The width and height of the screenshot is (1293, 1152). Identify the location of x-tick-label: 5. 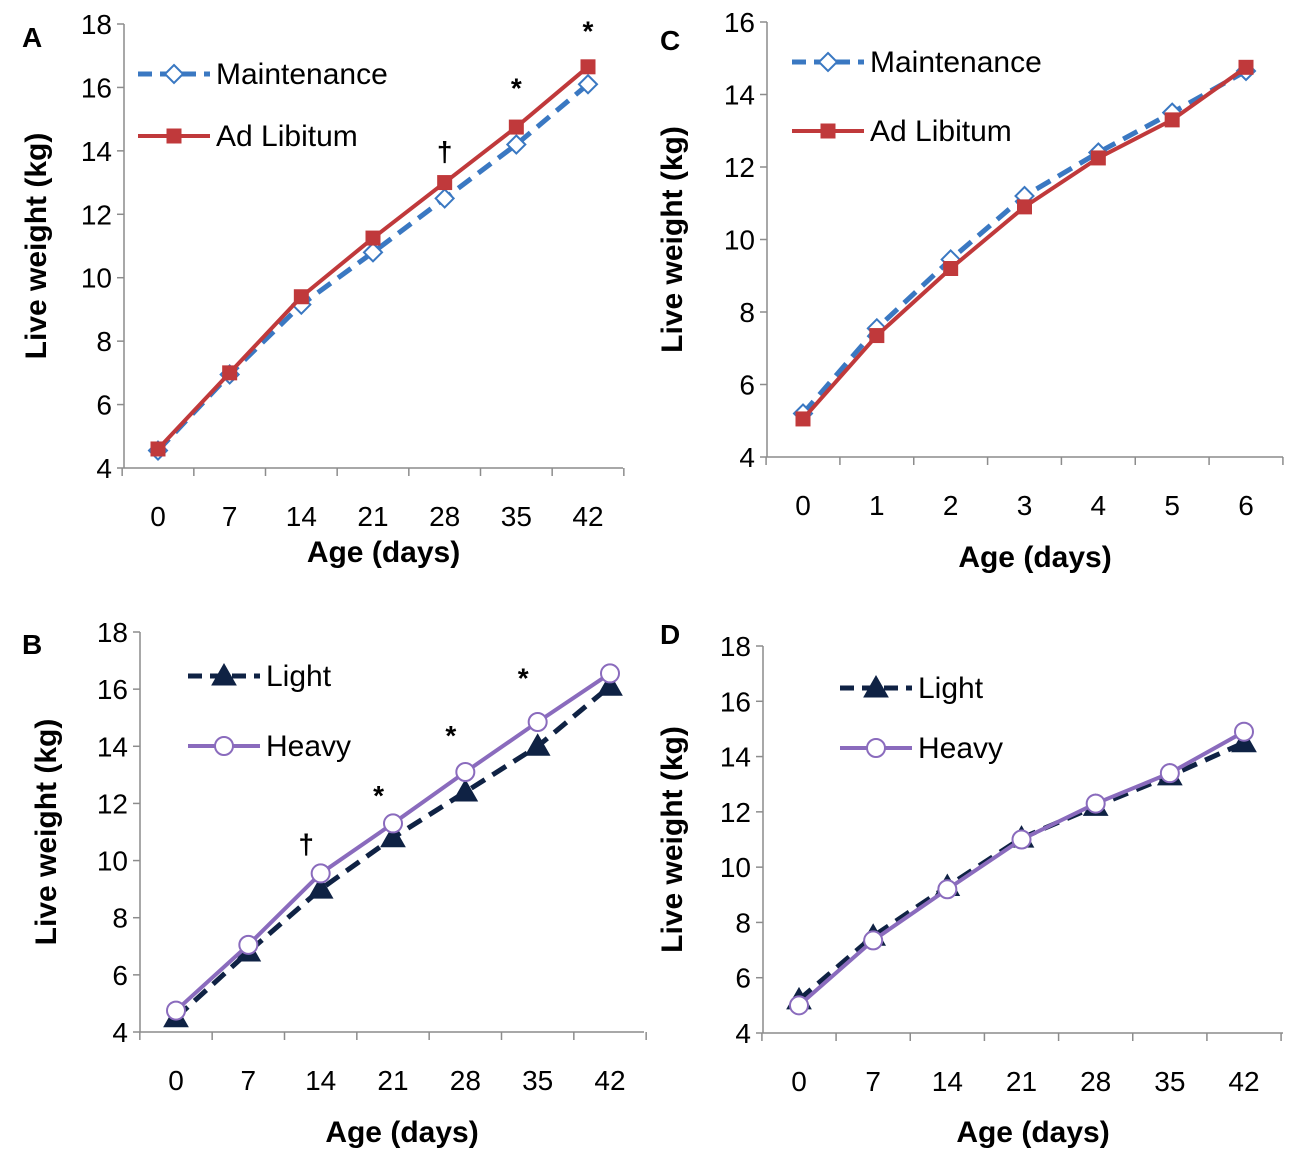
(1172, 505).